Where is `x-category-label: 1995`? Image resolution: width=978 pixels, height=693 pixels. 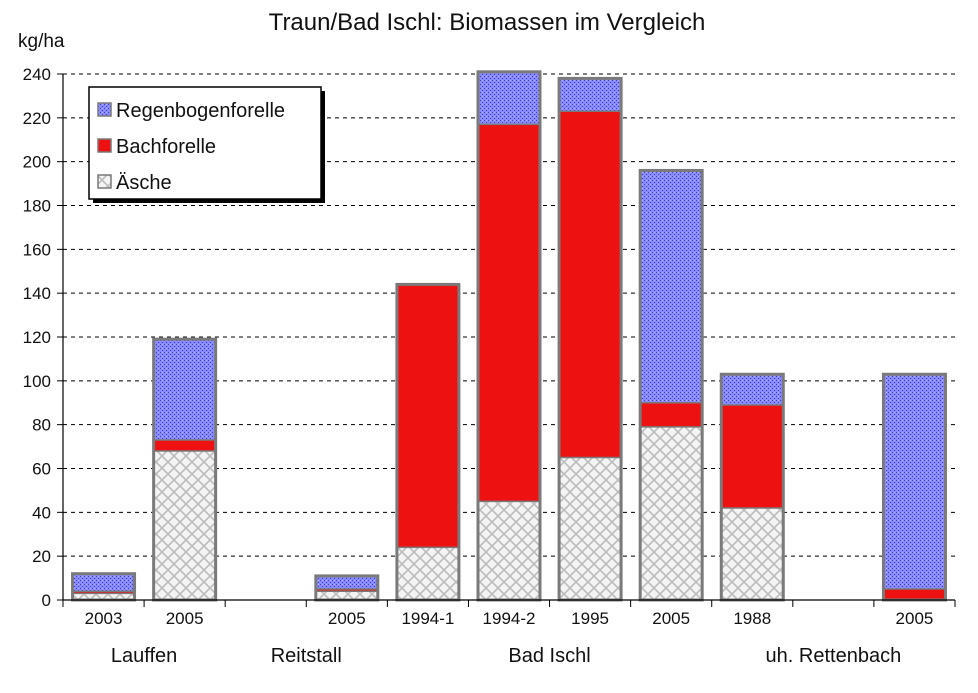
x-category-label: 1995 is located at coordinates (590, 618).